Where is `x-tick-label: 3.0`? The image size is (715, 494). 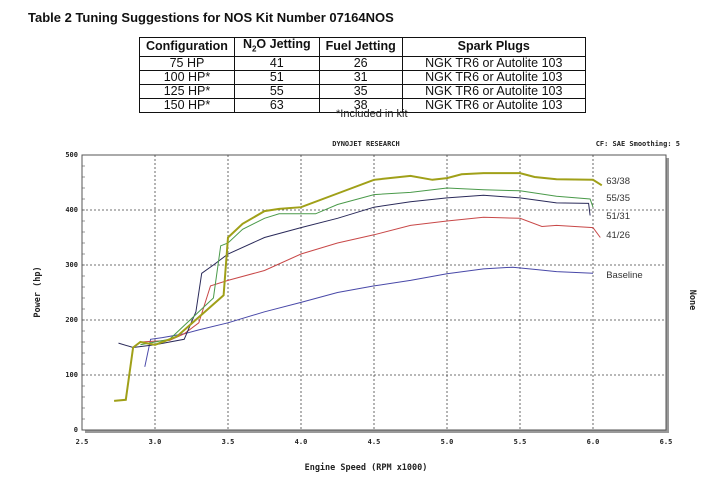 x-tick-label: 3.0 is located at coordinates (155, 442).